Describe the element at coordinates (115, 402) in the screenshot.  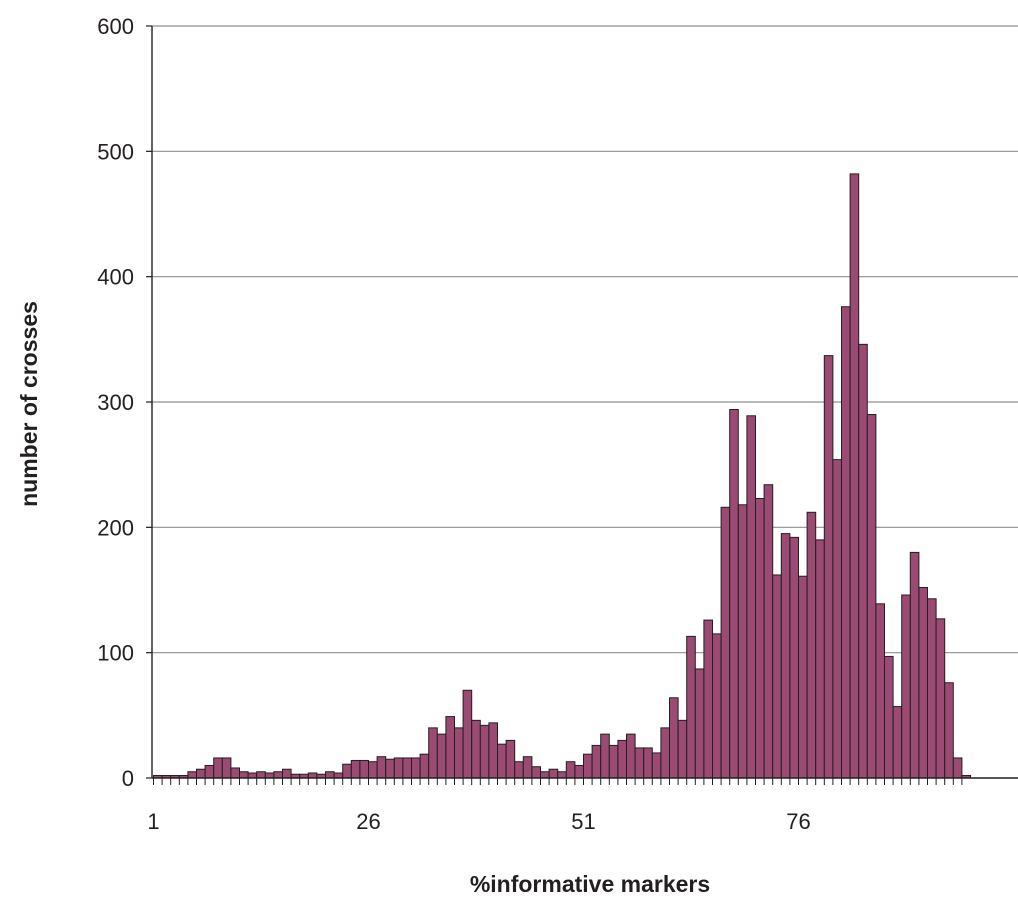
I see `y-tick-label: 300` at that location.